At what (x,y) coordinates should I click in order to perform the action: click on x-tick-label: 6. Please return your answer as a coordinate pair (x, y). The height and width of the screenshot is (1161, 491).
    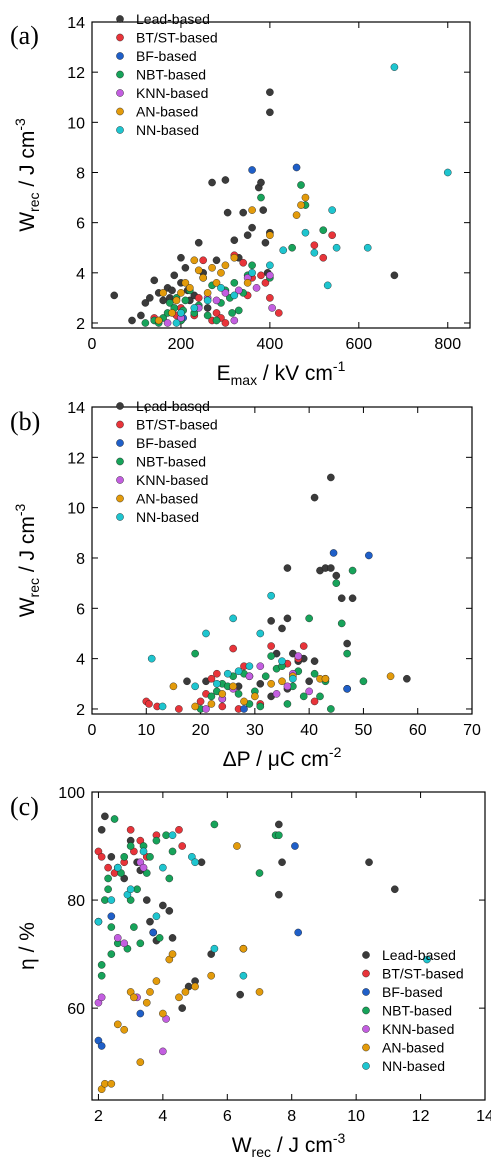
    Looking at the image, I should click on (227, 1116).